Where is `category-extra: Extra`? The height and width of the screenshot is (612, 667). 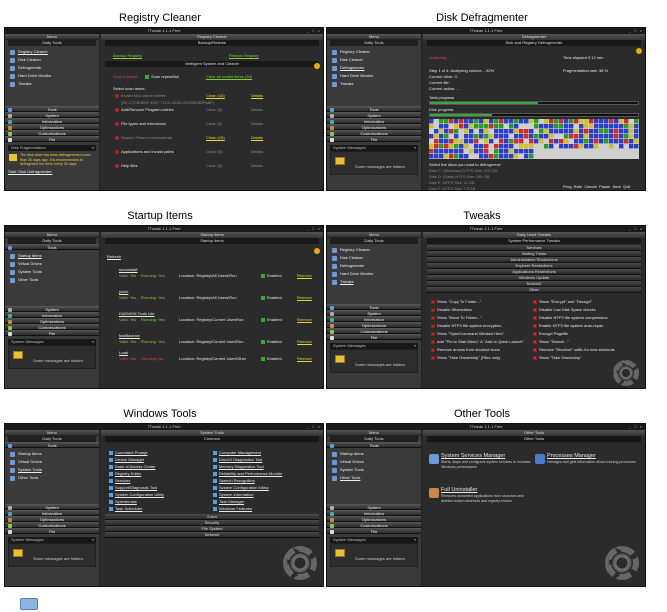 category-extra: Extra is located at coordinates (212, 517).